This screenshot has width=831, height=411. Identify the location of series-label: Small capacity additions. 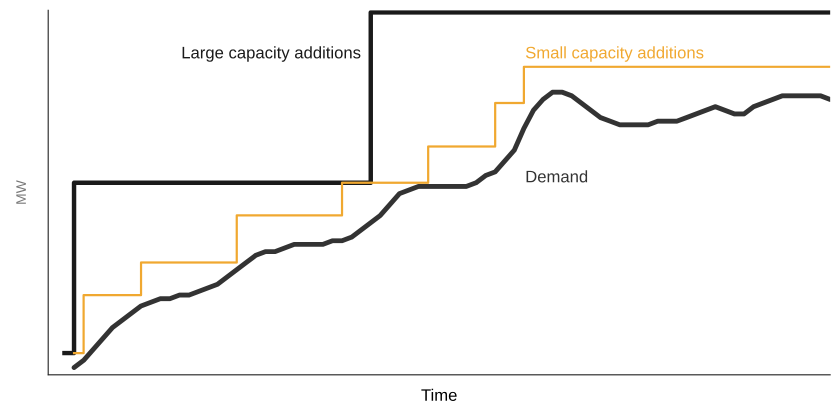
(615, 54).